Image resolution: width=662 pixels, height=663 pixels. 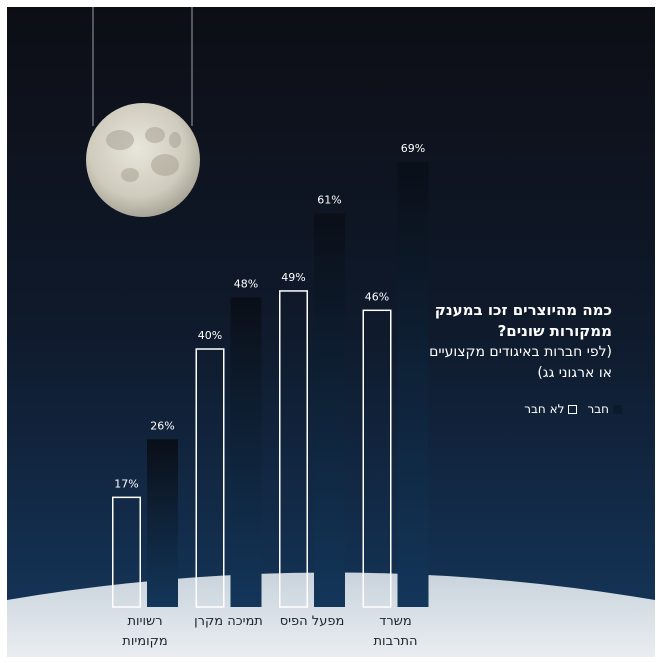 What do you see at coordinates (143, 154) in the screenshot?
I see `moon-craters` at bounding box center [143, 154].